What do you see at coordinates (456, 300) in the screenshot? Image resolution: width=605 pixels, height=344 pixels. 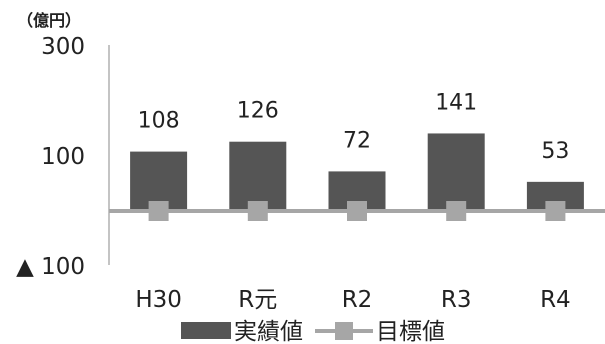 I see `x-tick-label: R3` at bounding box center [456, 300].